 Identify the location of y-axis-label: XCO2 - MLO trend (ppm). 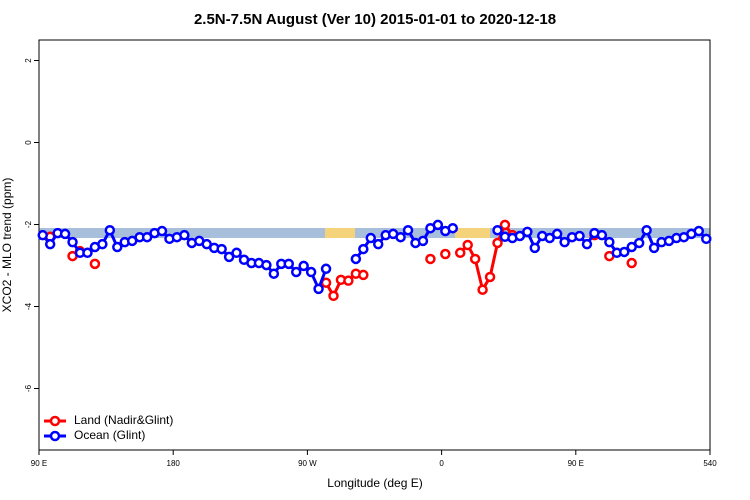
(7, 245).